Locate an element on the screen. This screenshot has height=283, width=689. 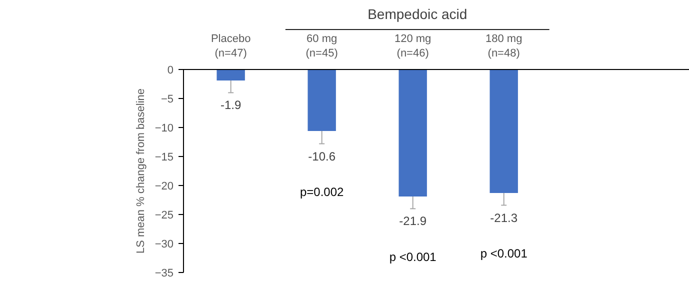
y-tick-label: −20 is located at coordinates (164, 186).